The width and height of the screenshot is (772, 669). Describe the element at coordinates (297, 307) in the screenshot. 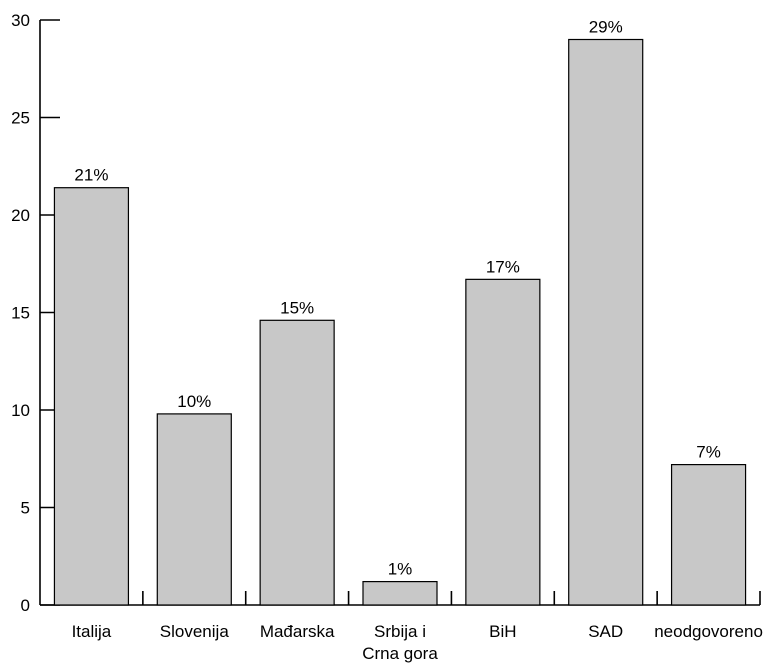

I see `data-label: 15%` at that location.